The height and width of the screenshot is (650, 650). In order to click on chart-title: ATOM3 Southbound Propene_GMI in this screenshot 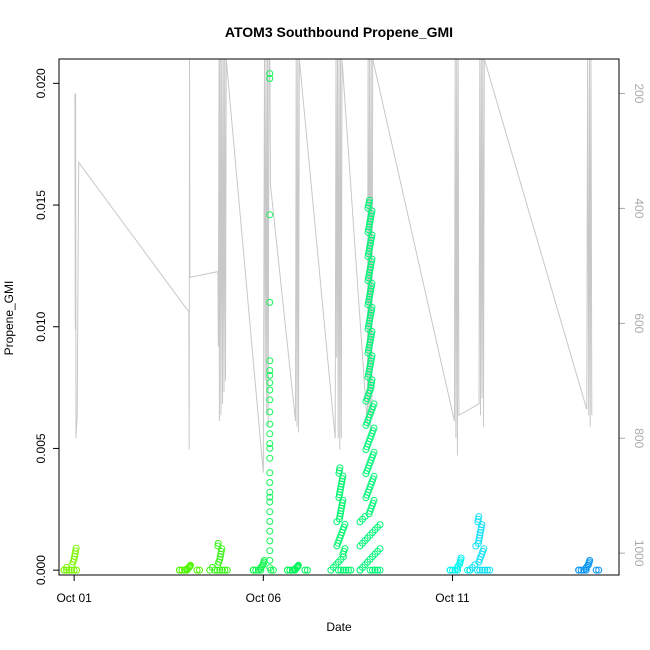, I will do `click(339, 32)`.